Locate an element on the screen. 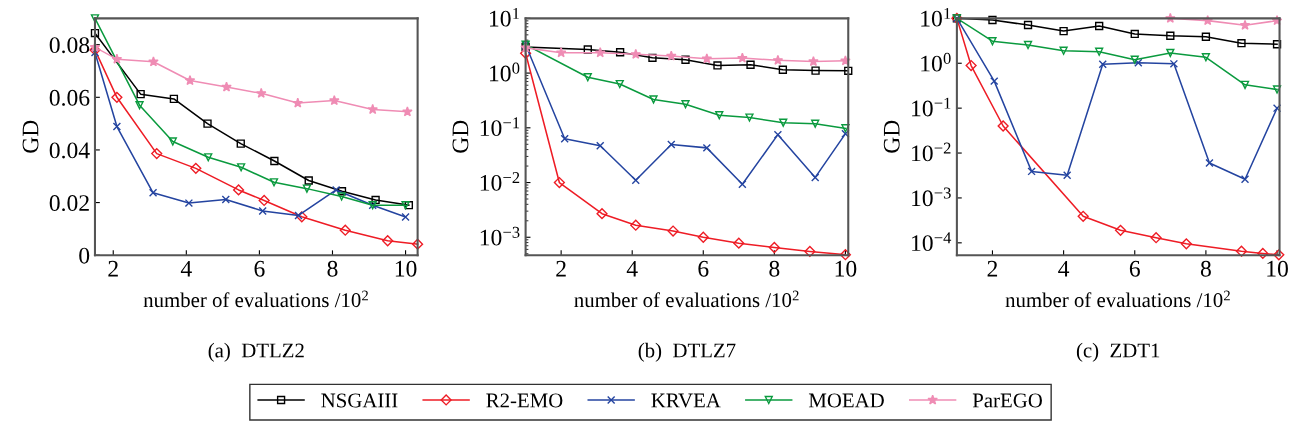  text: (c) ZDT1 is located at coordinates (1118, 352).